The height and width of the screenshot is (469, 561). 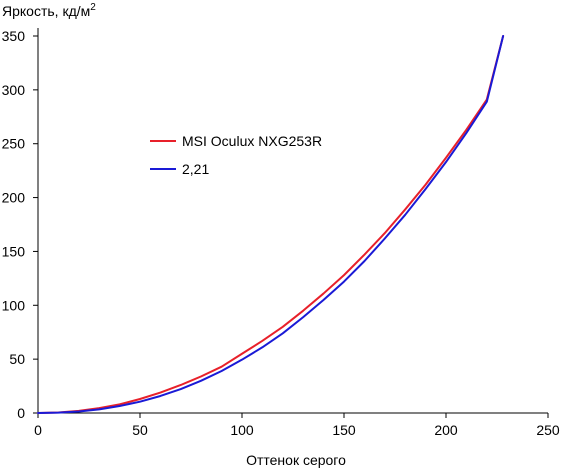 I want to click on x-tick-label: 150, so click(x=344, y=430).